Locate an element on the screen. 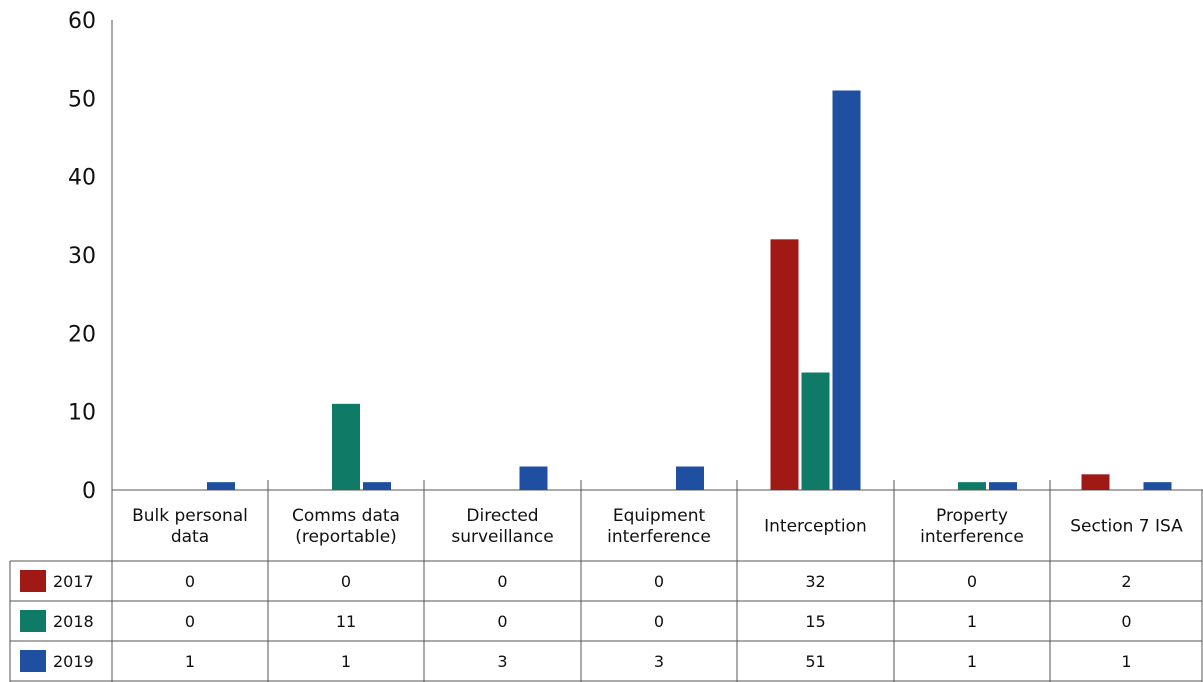  data-cell: 15 is located at coordinates (815, 621).